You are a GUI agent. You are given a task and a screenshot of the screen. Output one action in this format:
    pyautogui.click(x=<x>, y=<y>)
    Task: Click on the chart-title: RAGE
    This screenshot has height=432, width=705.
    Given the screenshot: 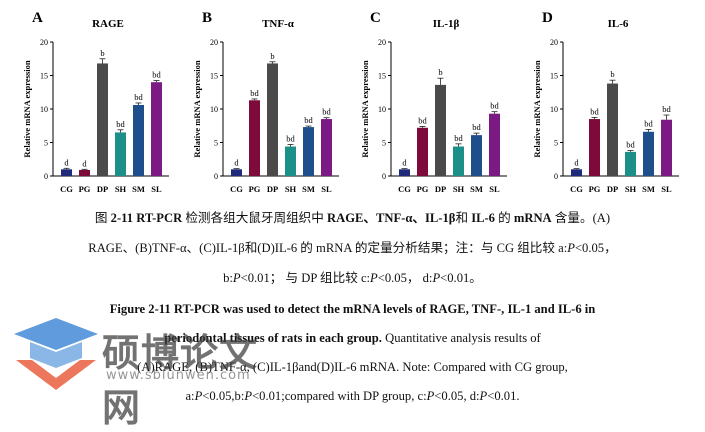 What is the action you would take?
    pyautogui.click(x=108, y=24)
    